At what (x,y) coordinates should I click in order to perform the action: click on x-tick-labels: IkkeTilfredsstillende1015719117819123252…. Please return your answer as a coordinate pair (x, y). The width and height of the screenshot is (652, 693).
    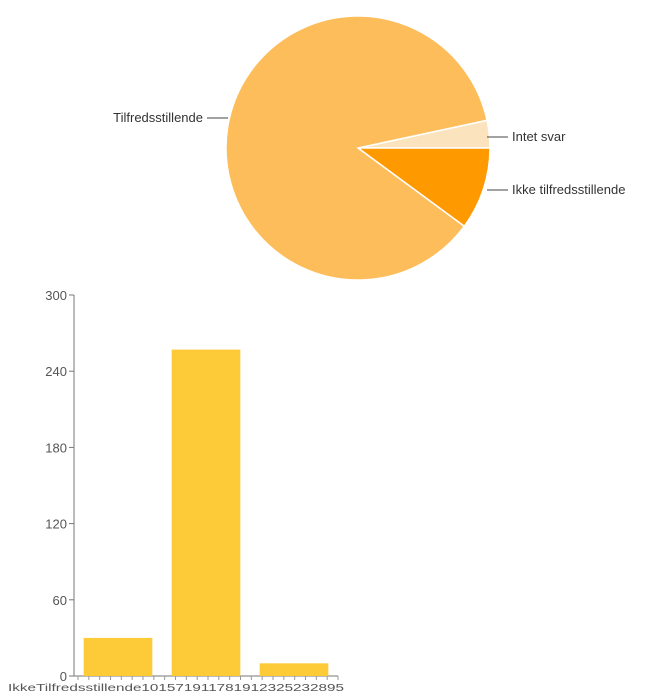
    Looking at the image, I should click on (176, 688).